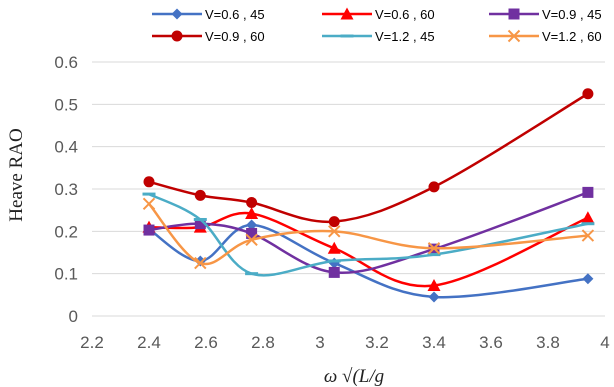 The width and height of the screenshot is (614, 387). I want to click on x-tick-label: 2.4, so click(149, 342).